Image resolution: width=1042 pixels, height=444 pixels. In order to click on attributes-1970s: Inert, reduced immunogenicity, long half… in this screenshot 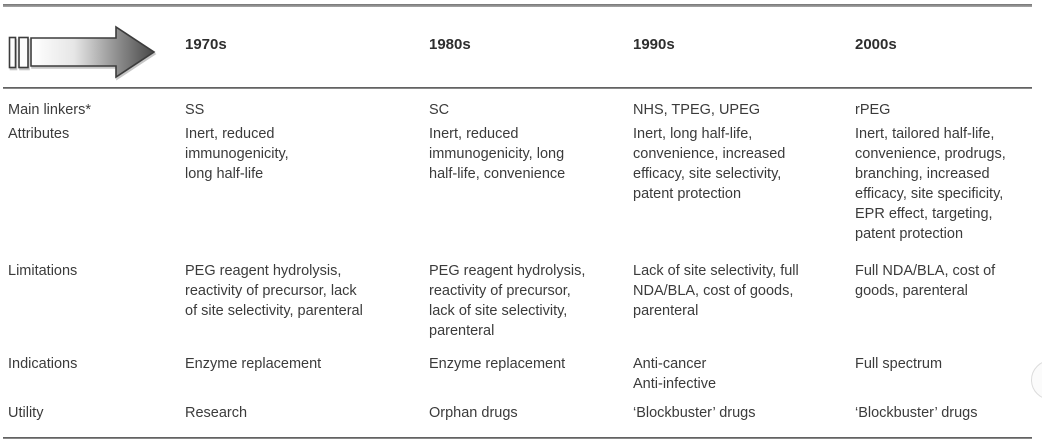, I will do `click(237, 154)`.